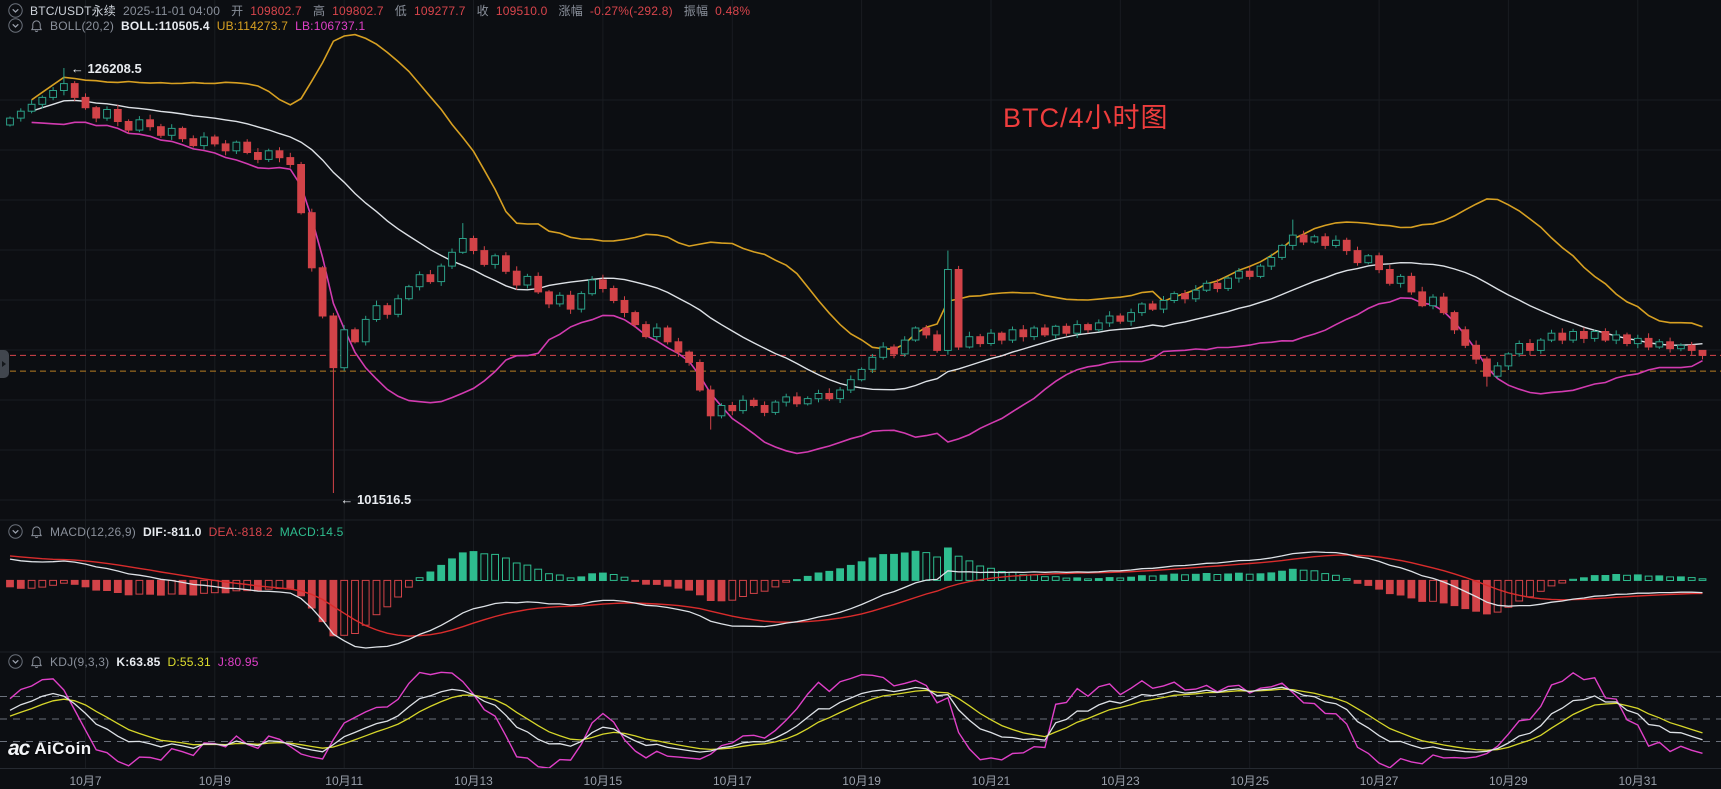  Describe the element at coordinates (570, 11) in the screenshot. I see `change-label: 涨幅` at that location.